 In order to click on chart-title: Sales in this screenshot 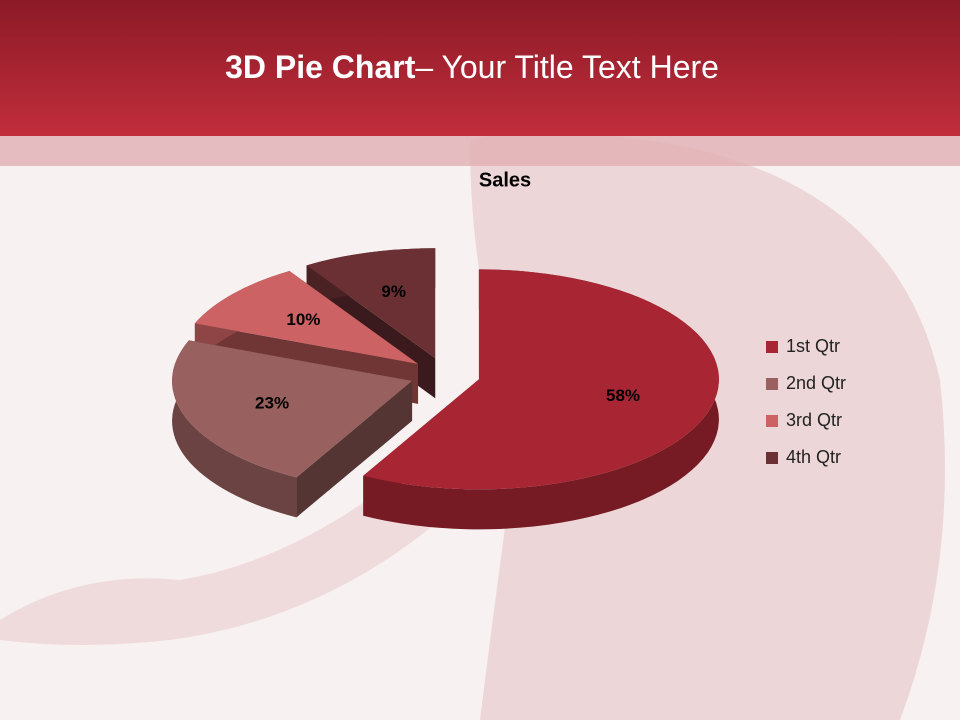, I will do `click(505, 180)`.